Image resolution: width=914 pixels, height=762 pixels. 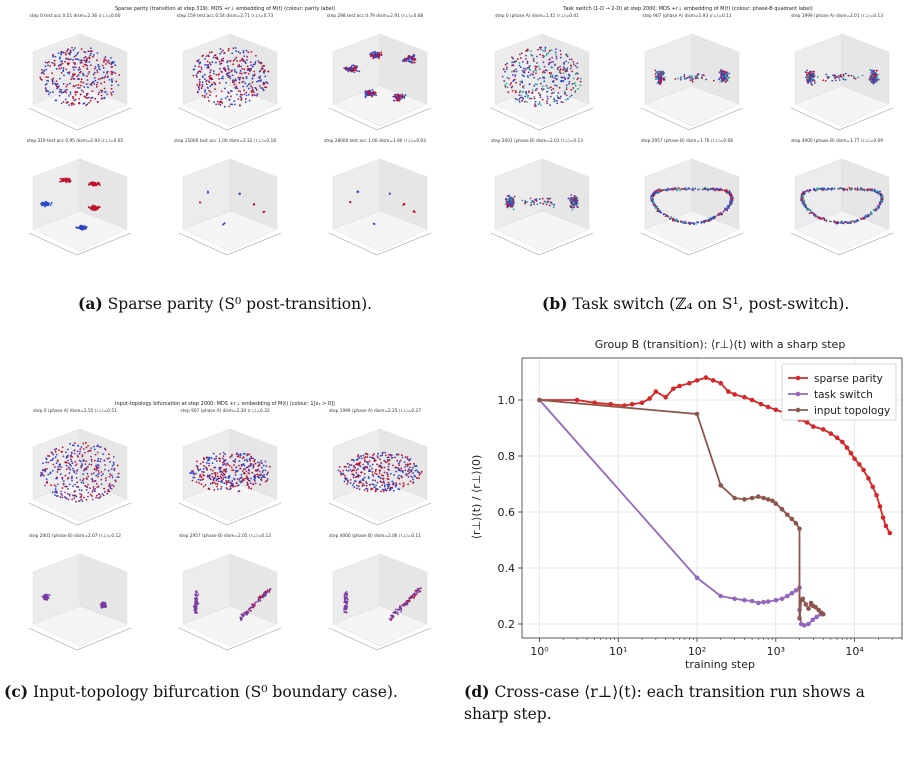 I want to click on scatter-panel-title: step 0 (phase A) dism=1.41 ⟨r⊥⟩=0.41, so click(x=537, y=16).